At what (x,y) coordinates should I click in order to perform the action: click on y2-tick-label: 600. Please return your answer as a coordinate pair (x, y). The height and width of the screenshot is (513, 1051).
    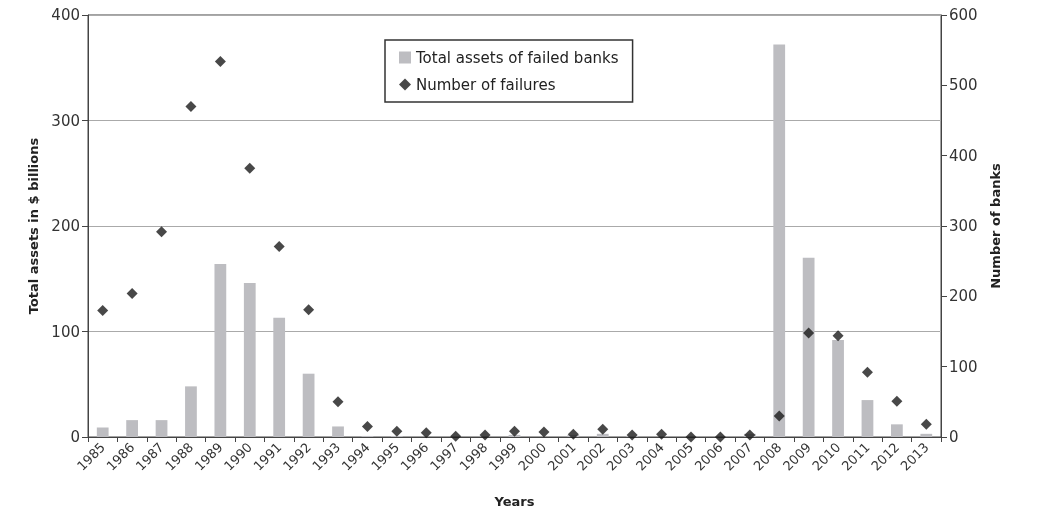
    Looking at the image, I should click on (963, 15).